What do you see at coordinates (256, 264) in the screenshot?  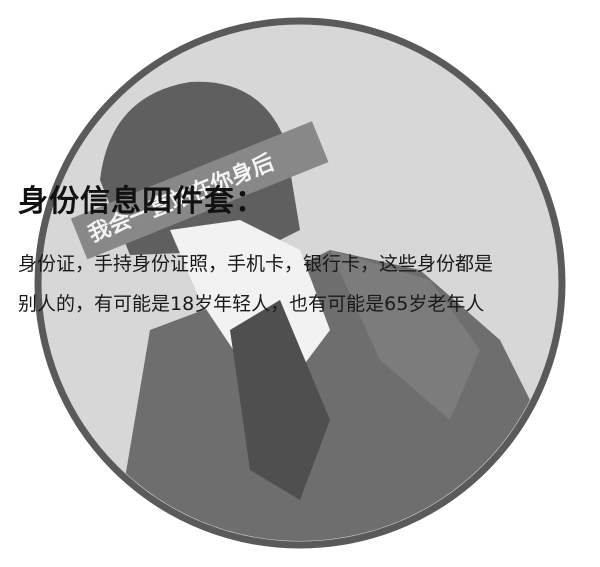 I see `body-line-1: 身份证，手持身份证照，手机卡，银行卡，这些身份都是` at bounding box center [256, 264].